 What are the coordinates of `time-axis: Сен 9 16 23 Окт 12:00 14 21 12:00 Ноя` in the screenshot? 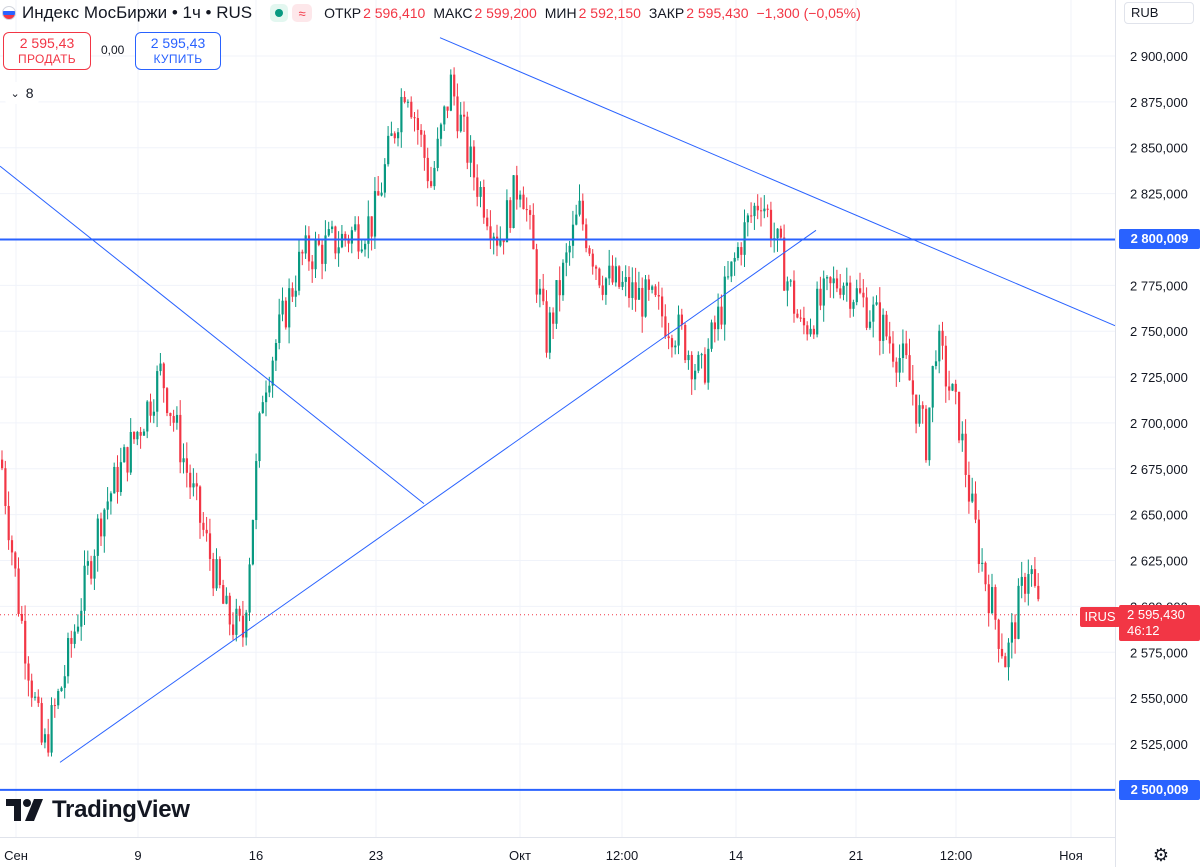 It's located at (543, 855).